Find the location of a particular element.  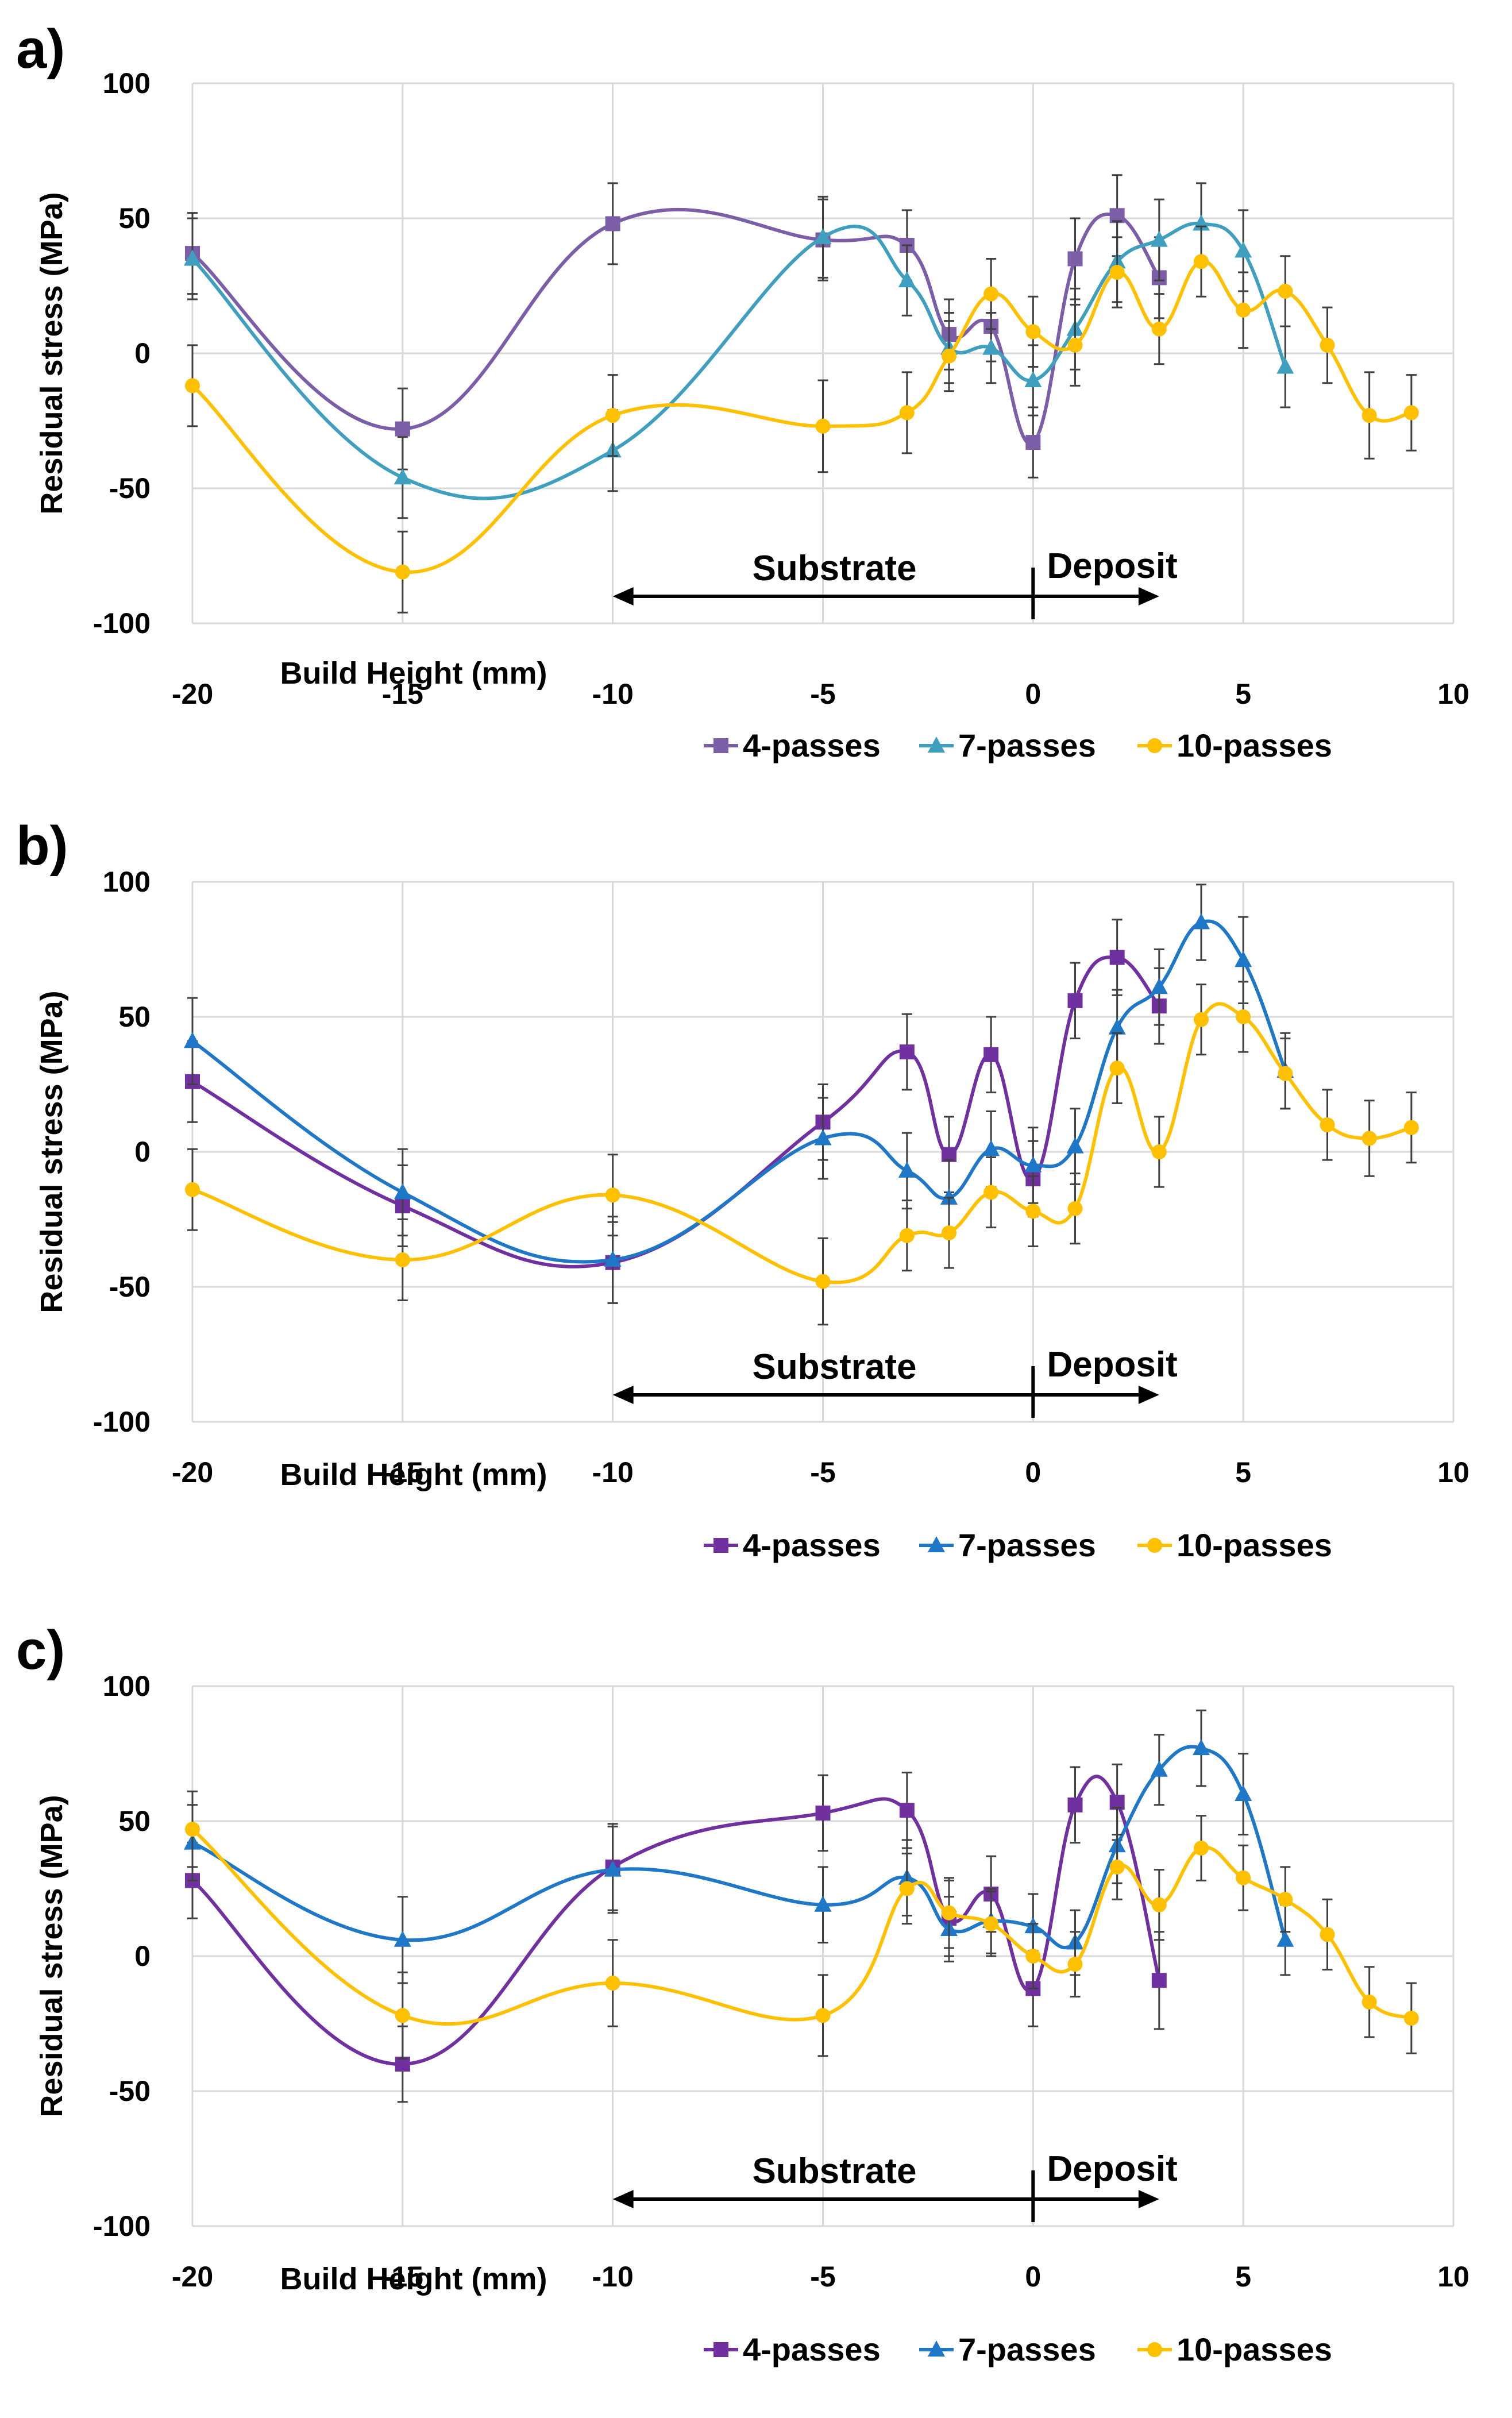

legend-item: 4-passes is located at coordinates (792, 1545).